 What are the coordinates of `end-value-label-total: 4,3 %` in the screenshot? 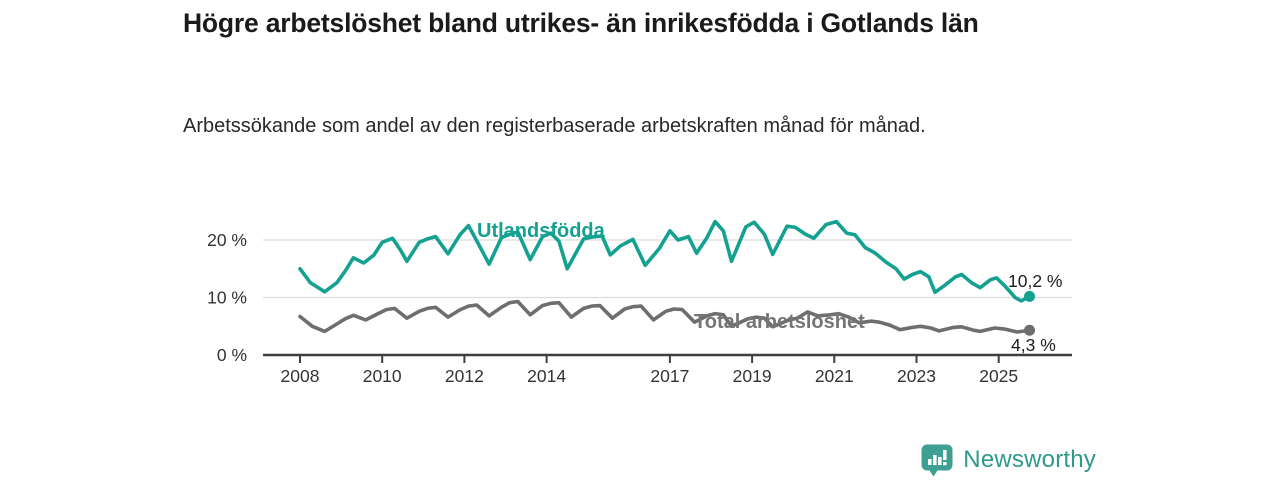 It's located at (1033, 345).